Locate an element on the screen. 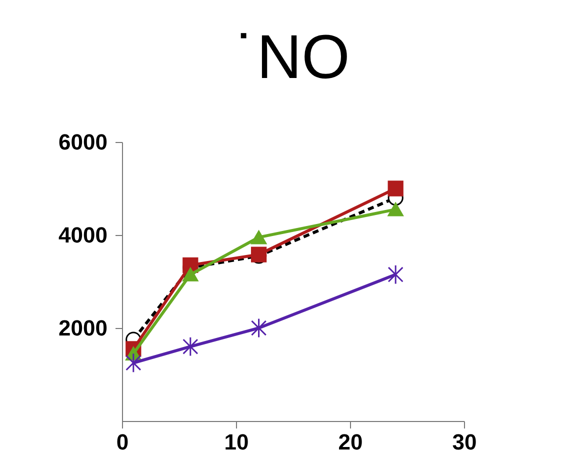 This screenshot has height=470, width=570. y-tick-label: 6000 is located at coordinates (83, 142).